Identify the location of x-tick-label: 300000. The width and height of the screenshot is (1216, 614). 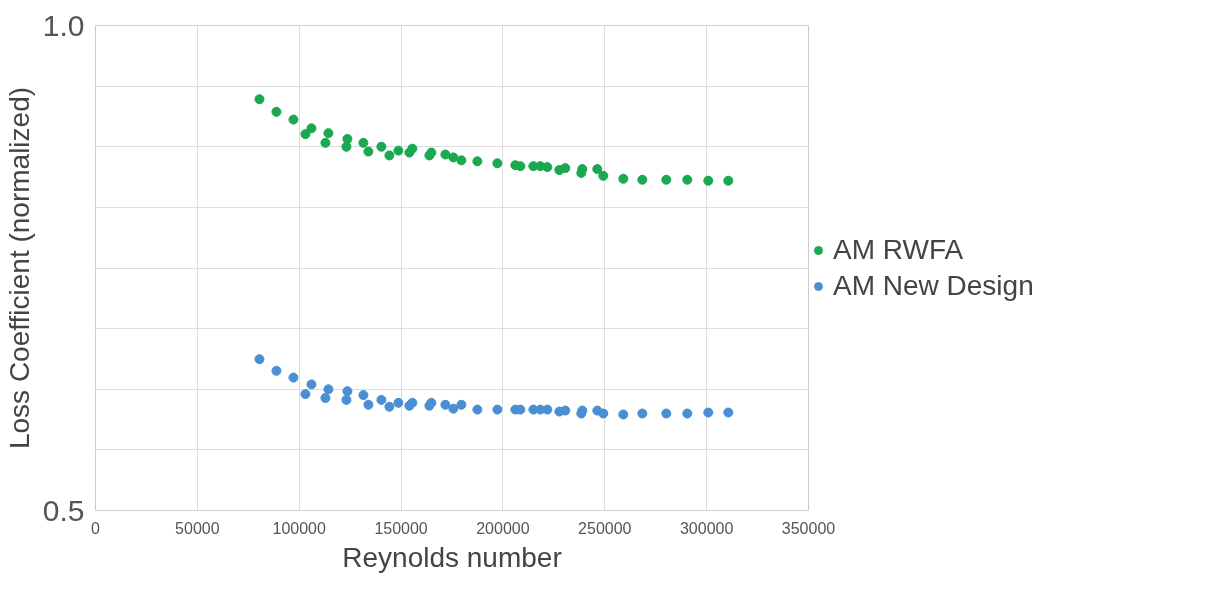
(706, 528).